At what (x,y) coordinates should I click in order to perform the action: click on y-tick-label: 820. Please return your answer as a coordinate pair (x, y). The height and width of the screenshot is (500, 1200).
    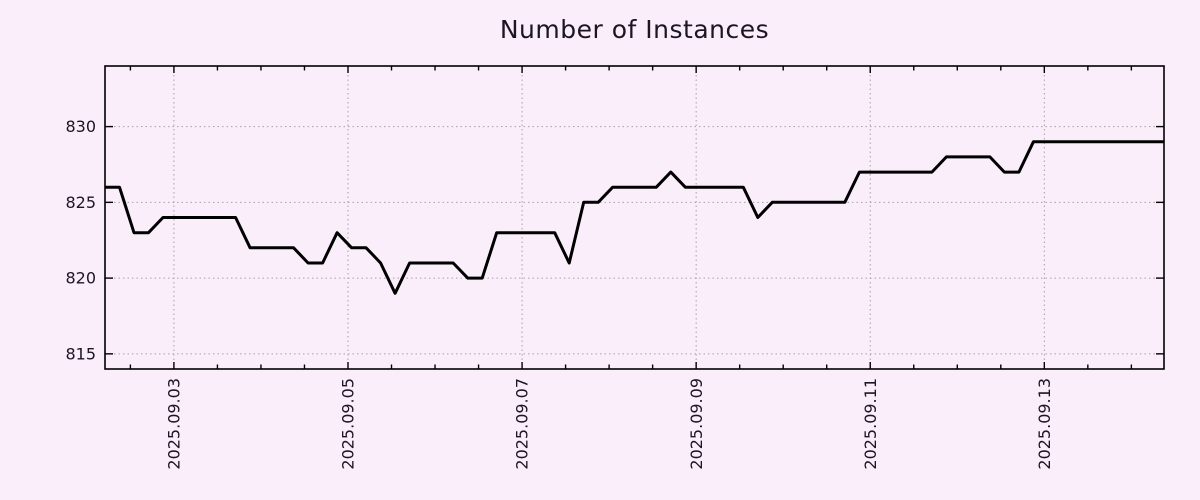
    Looking at the image, I should click on (80, 278).